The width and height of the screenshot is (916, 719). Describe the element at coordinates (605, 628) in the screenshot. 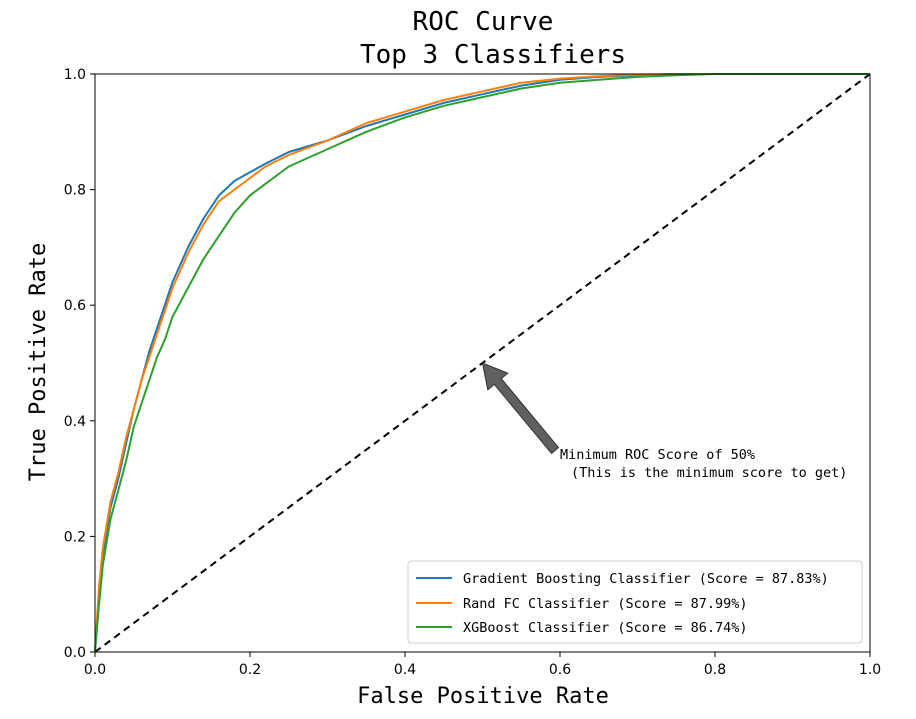

I see `legend-label-xgboost: XGBoost Classifier (Score = 86.74%)` at that location.